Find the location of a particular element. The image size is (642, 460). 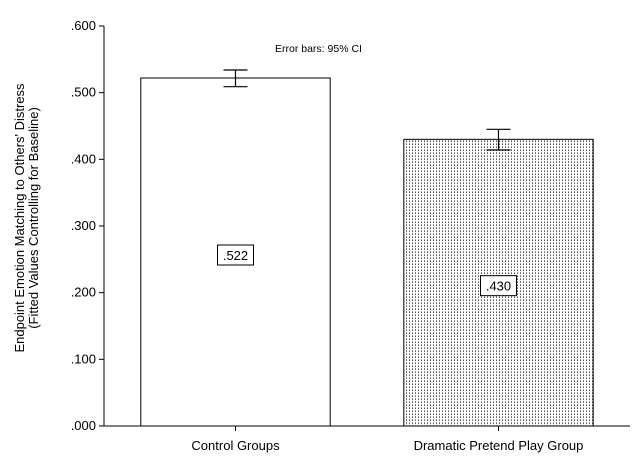

y-axis-title-line2: (Fitted Values Controlling for Baseline) is located at coordinates (33, 218).